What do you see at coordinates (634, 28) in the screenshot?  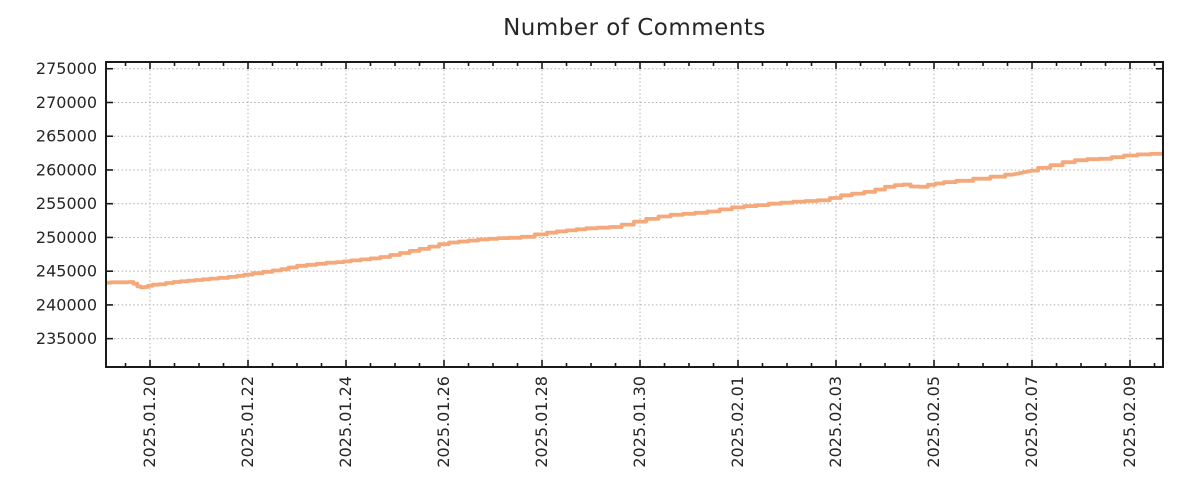 I see `chart-title: Number of Comments` at bounding box center [634, 28].